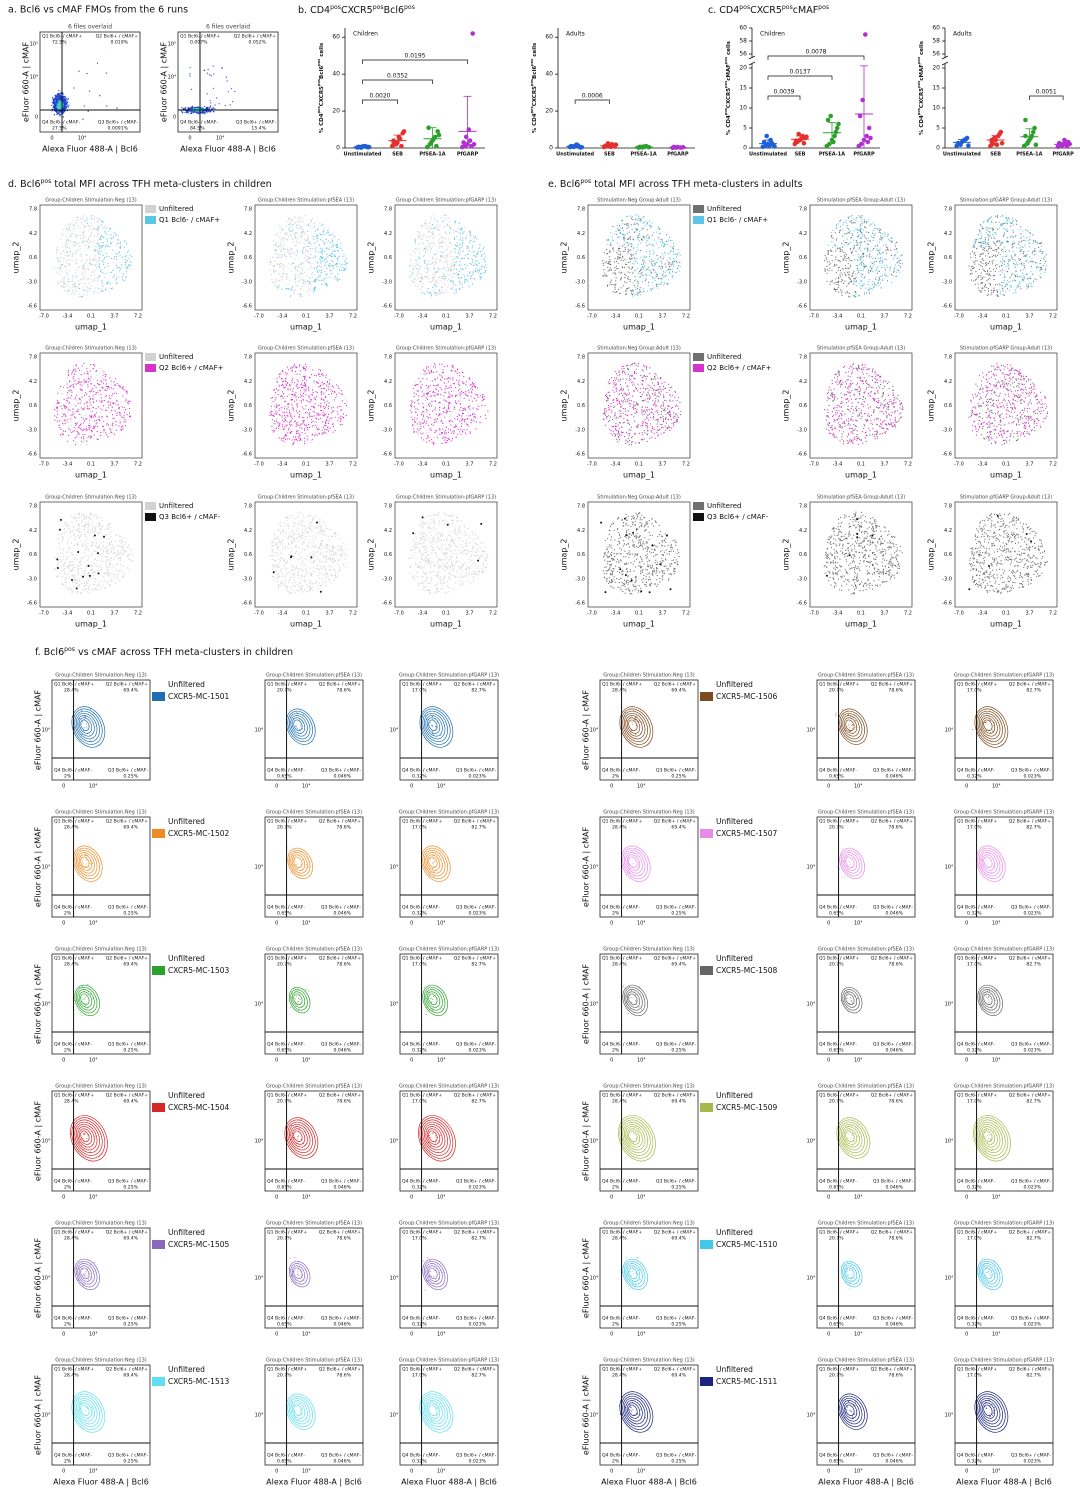 This screenshot has width=1089, height=1500. Describe the element at coordinates (365, 34) in the screenshot. I see `group-label: Children` at that location.